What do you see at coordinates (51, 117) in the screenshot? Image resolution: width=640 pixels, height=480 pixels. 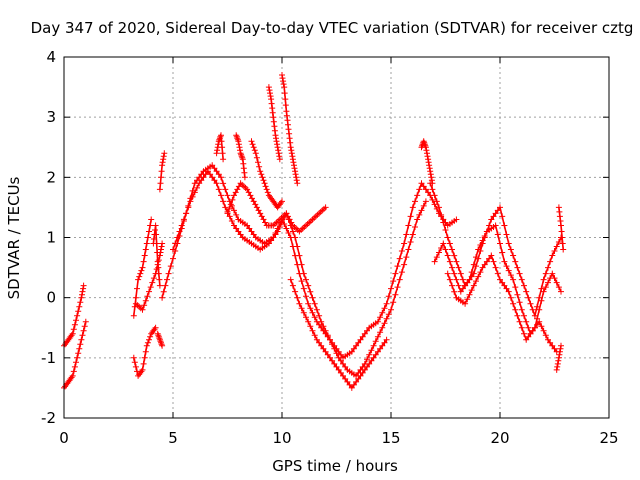 I see `y-tick-label: 3` at bounding box center [51, 117].